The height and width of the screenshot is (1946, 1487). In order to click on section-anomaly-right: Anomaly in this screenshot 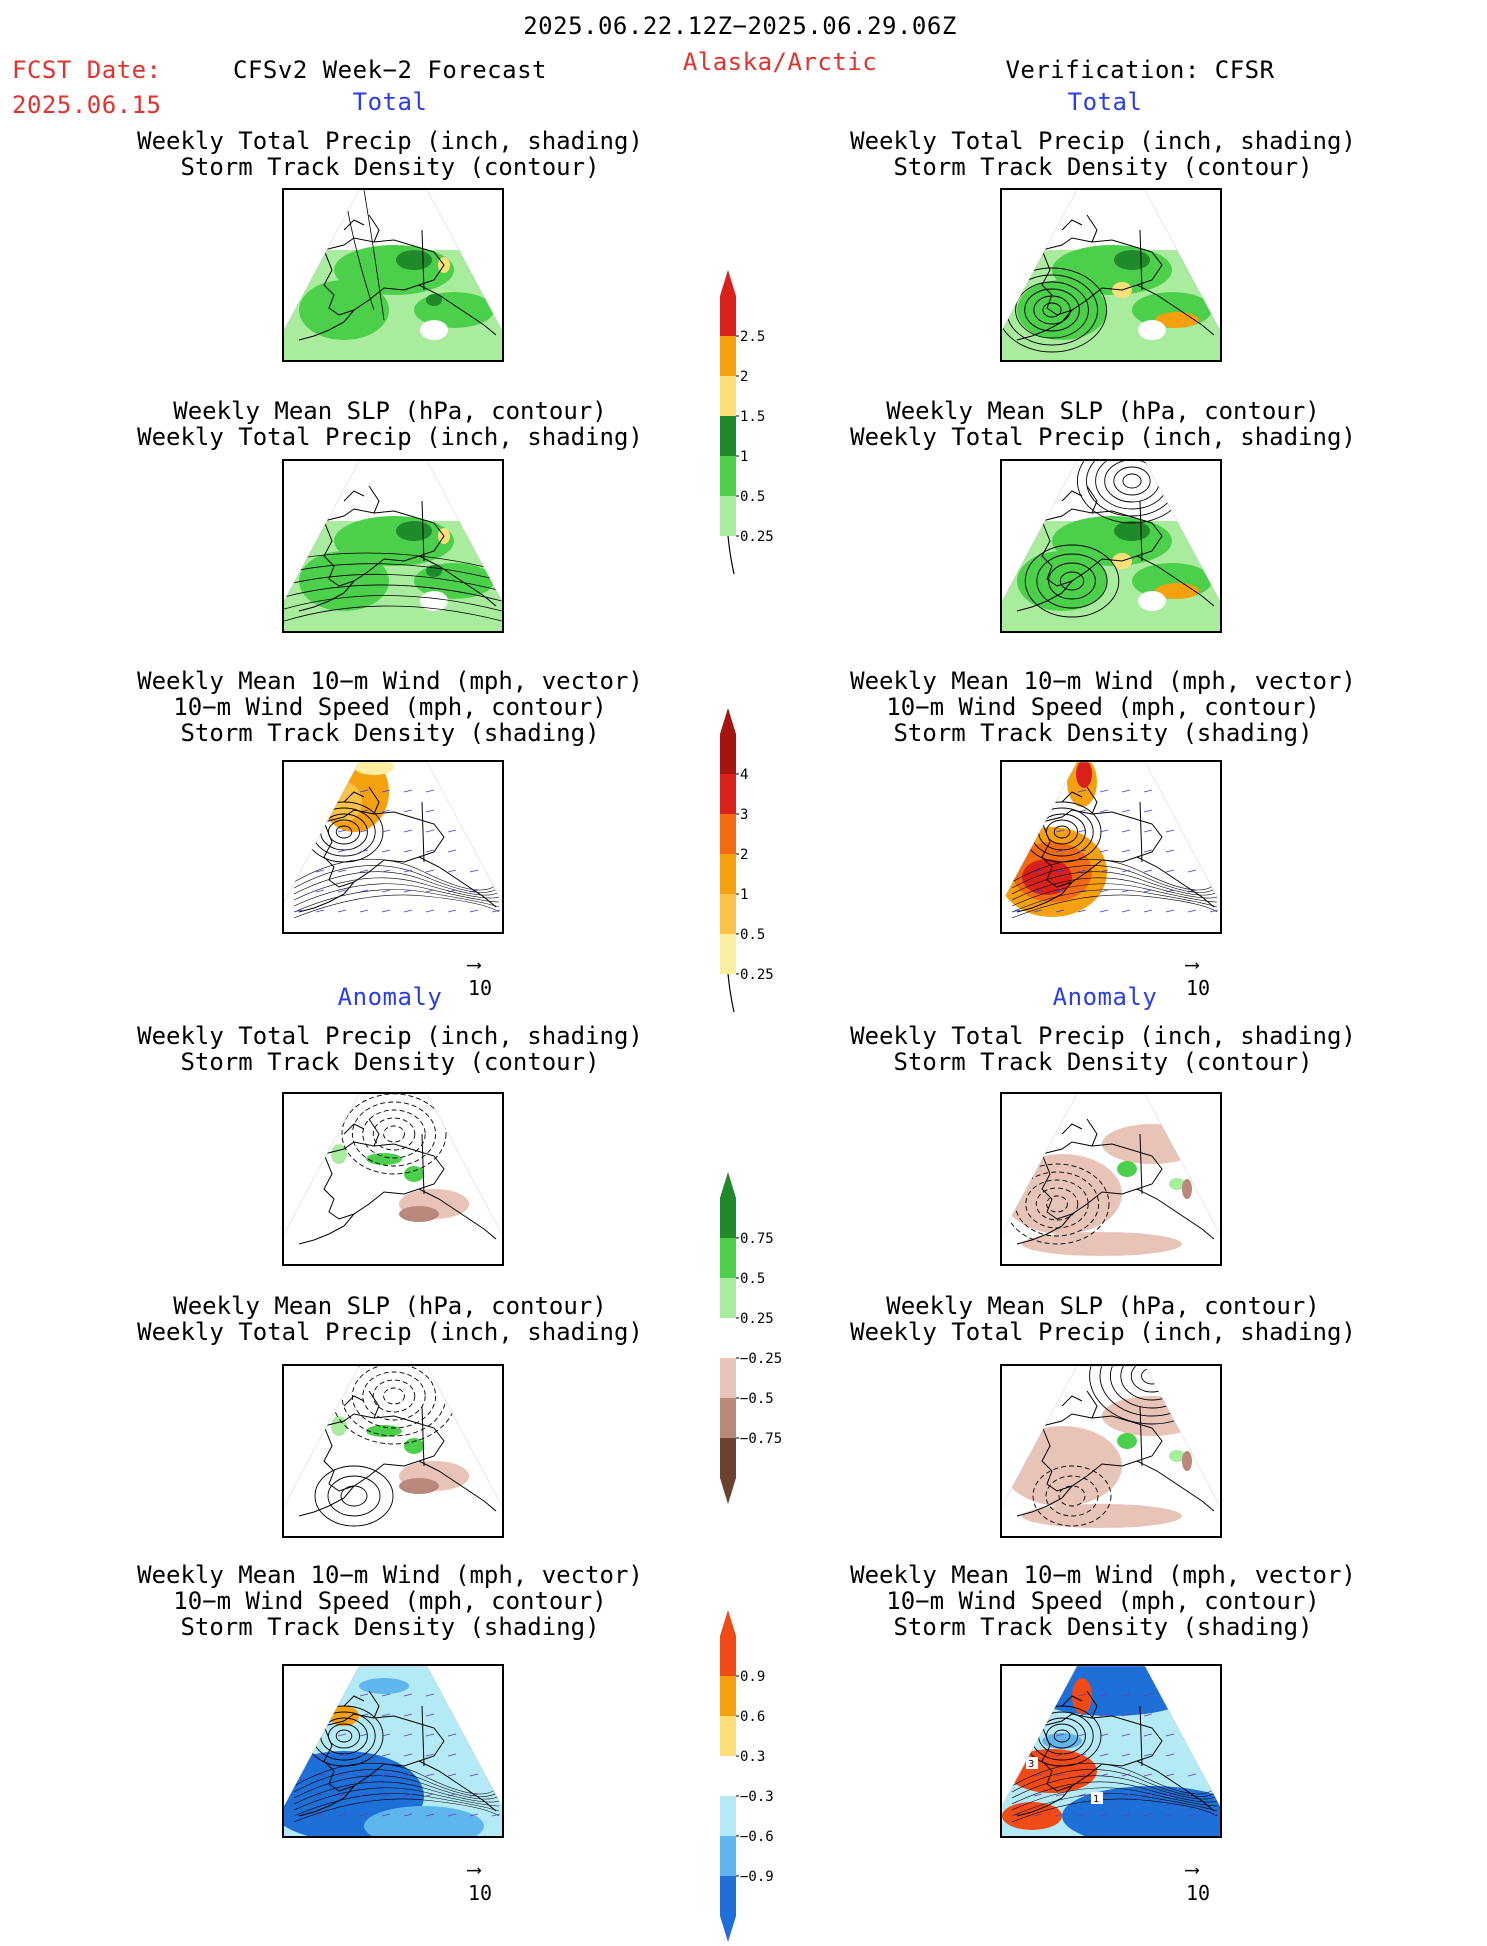, I will do `click(1105, 997)`.